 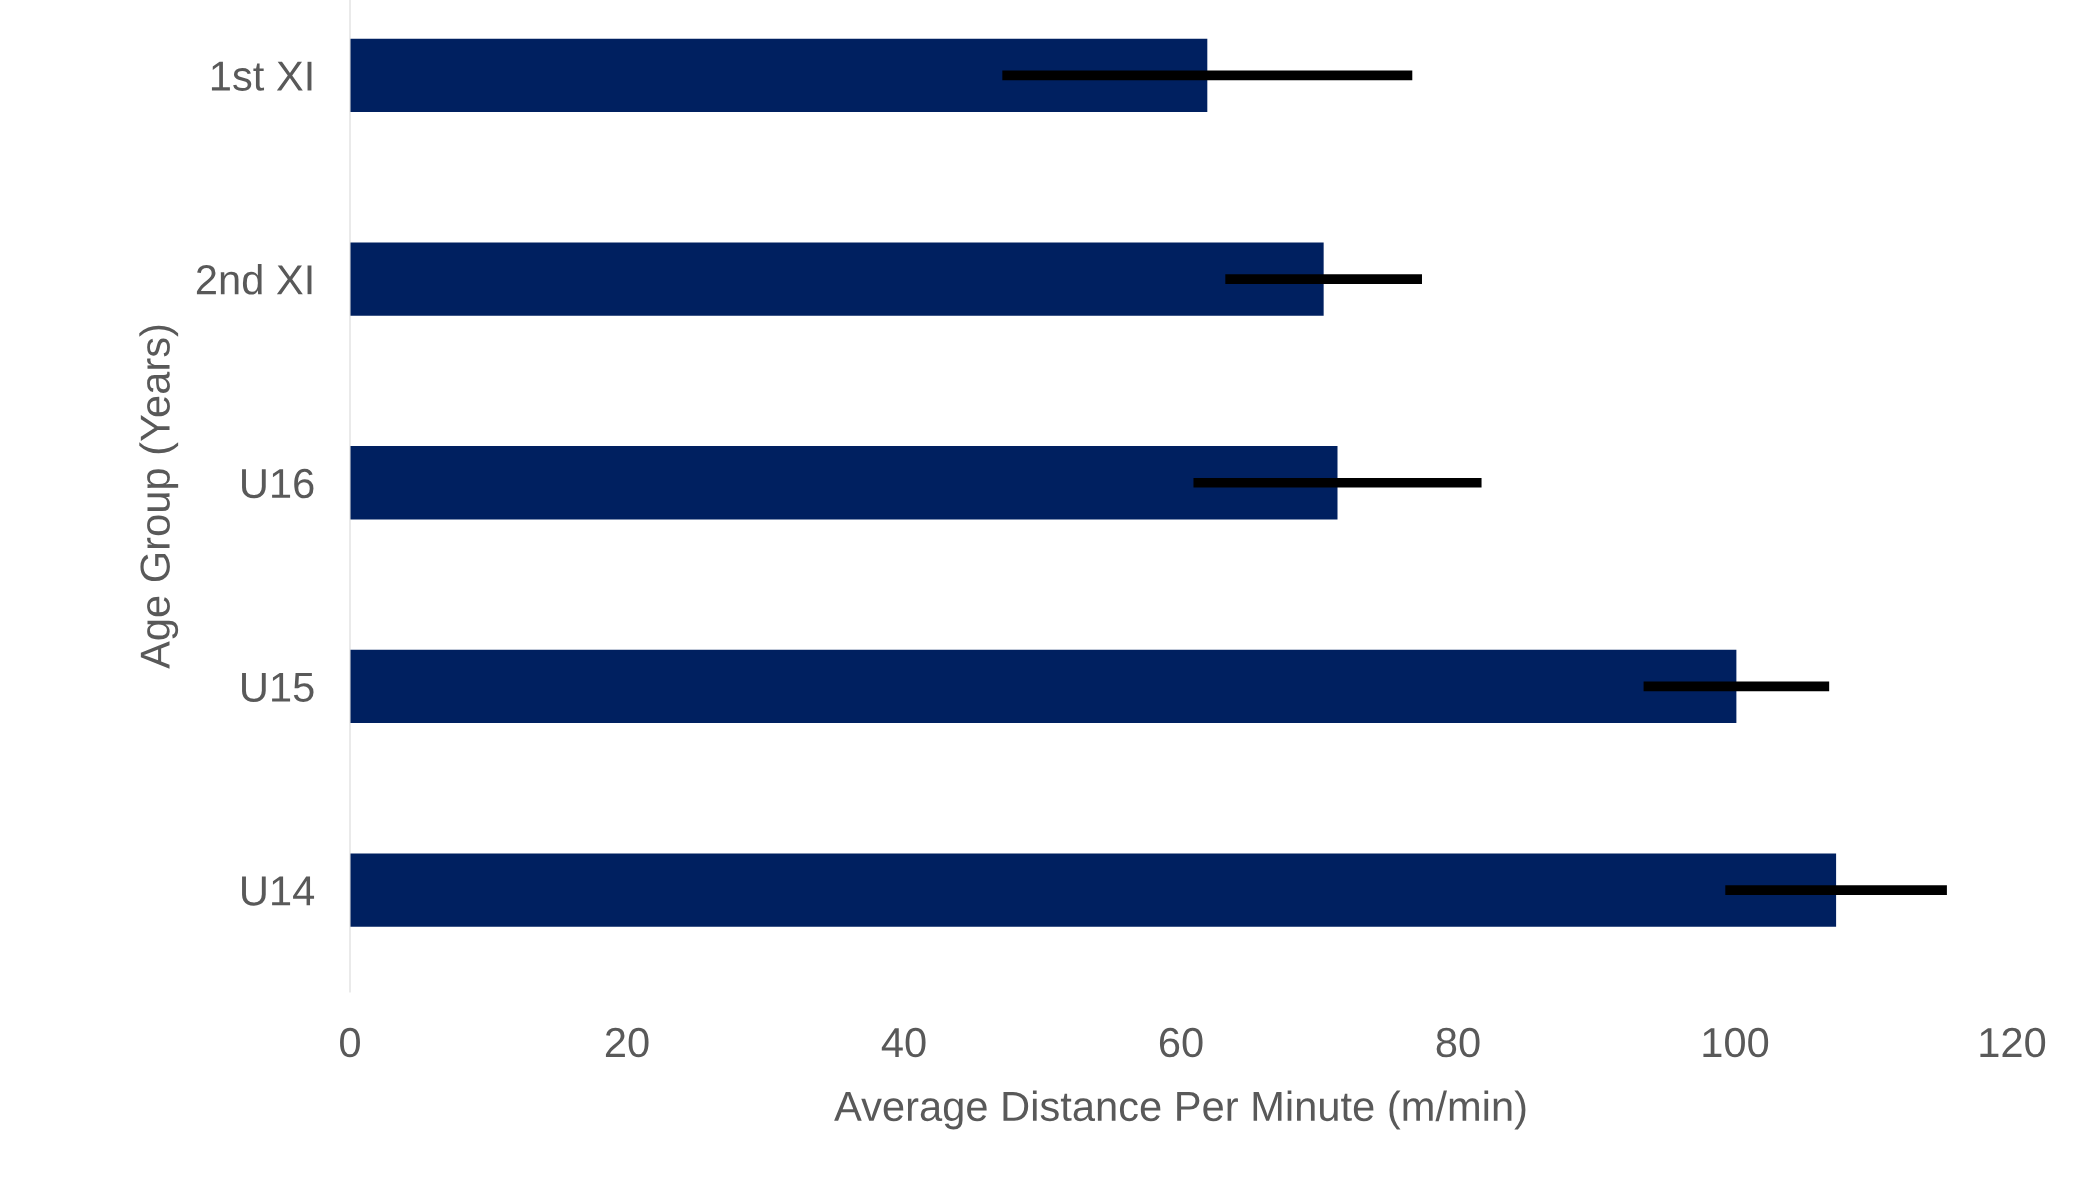 What do you see at coordinates (1180, 1110) in the screenshot?
I see `x-axis-title: Average Distance Per Minute (m/min)` at bounding box center [1180, 1110].